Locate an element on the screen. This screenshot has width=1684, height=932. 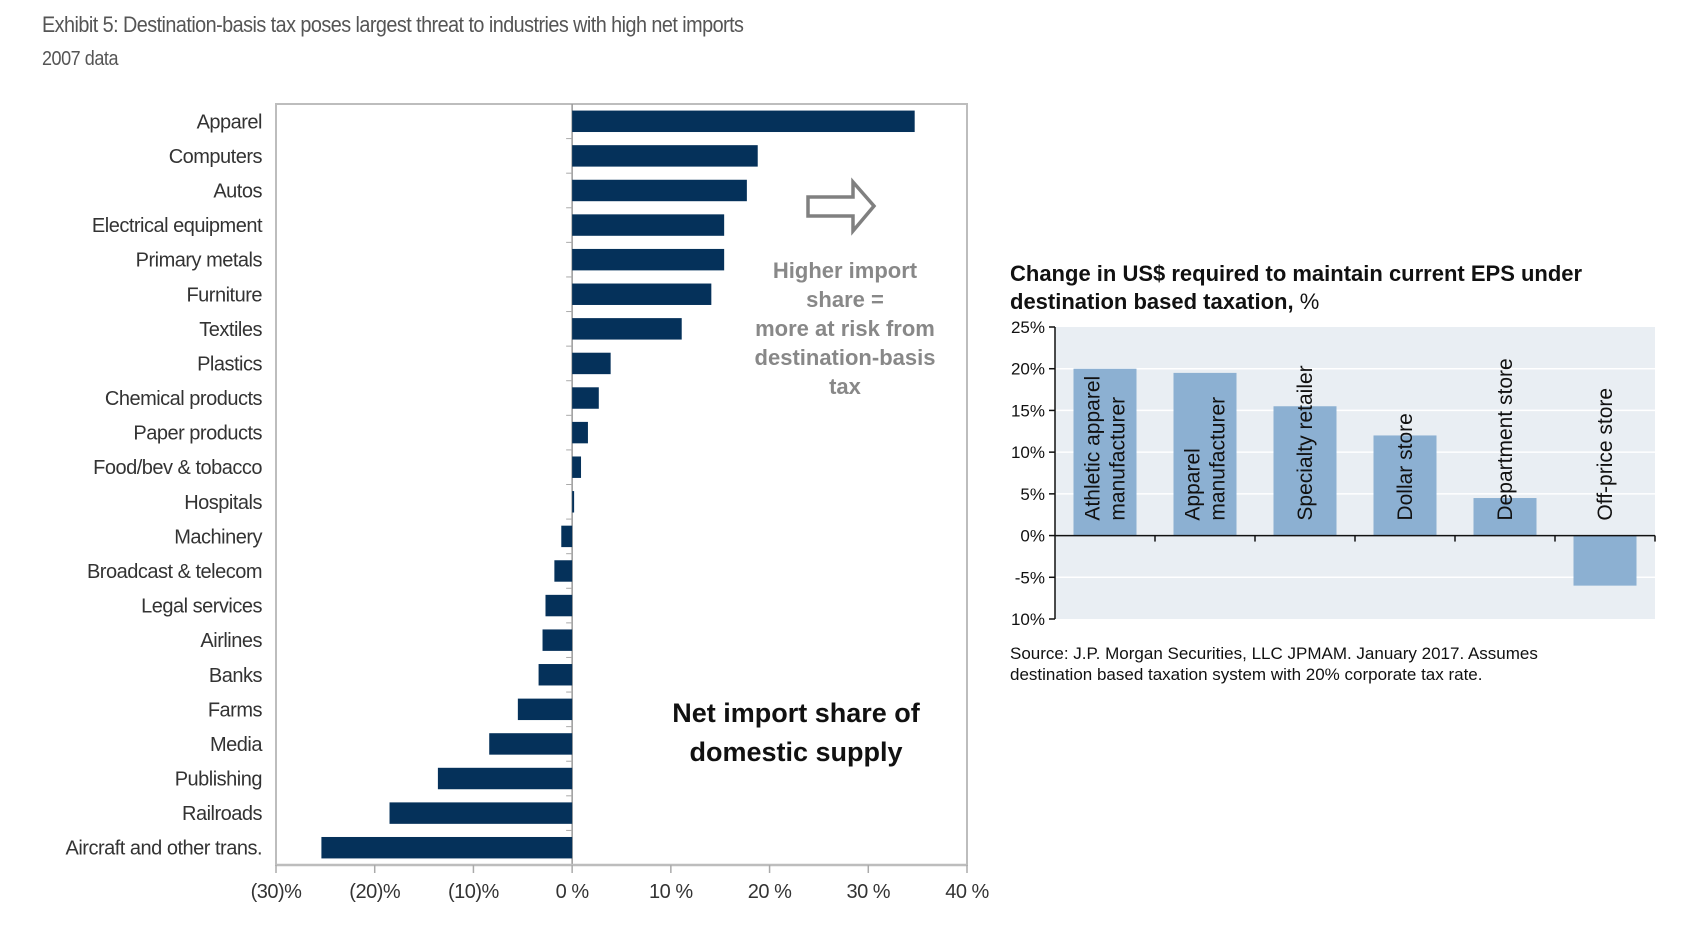
category-label: Machinery is located at coordinates (218, 537).